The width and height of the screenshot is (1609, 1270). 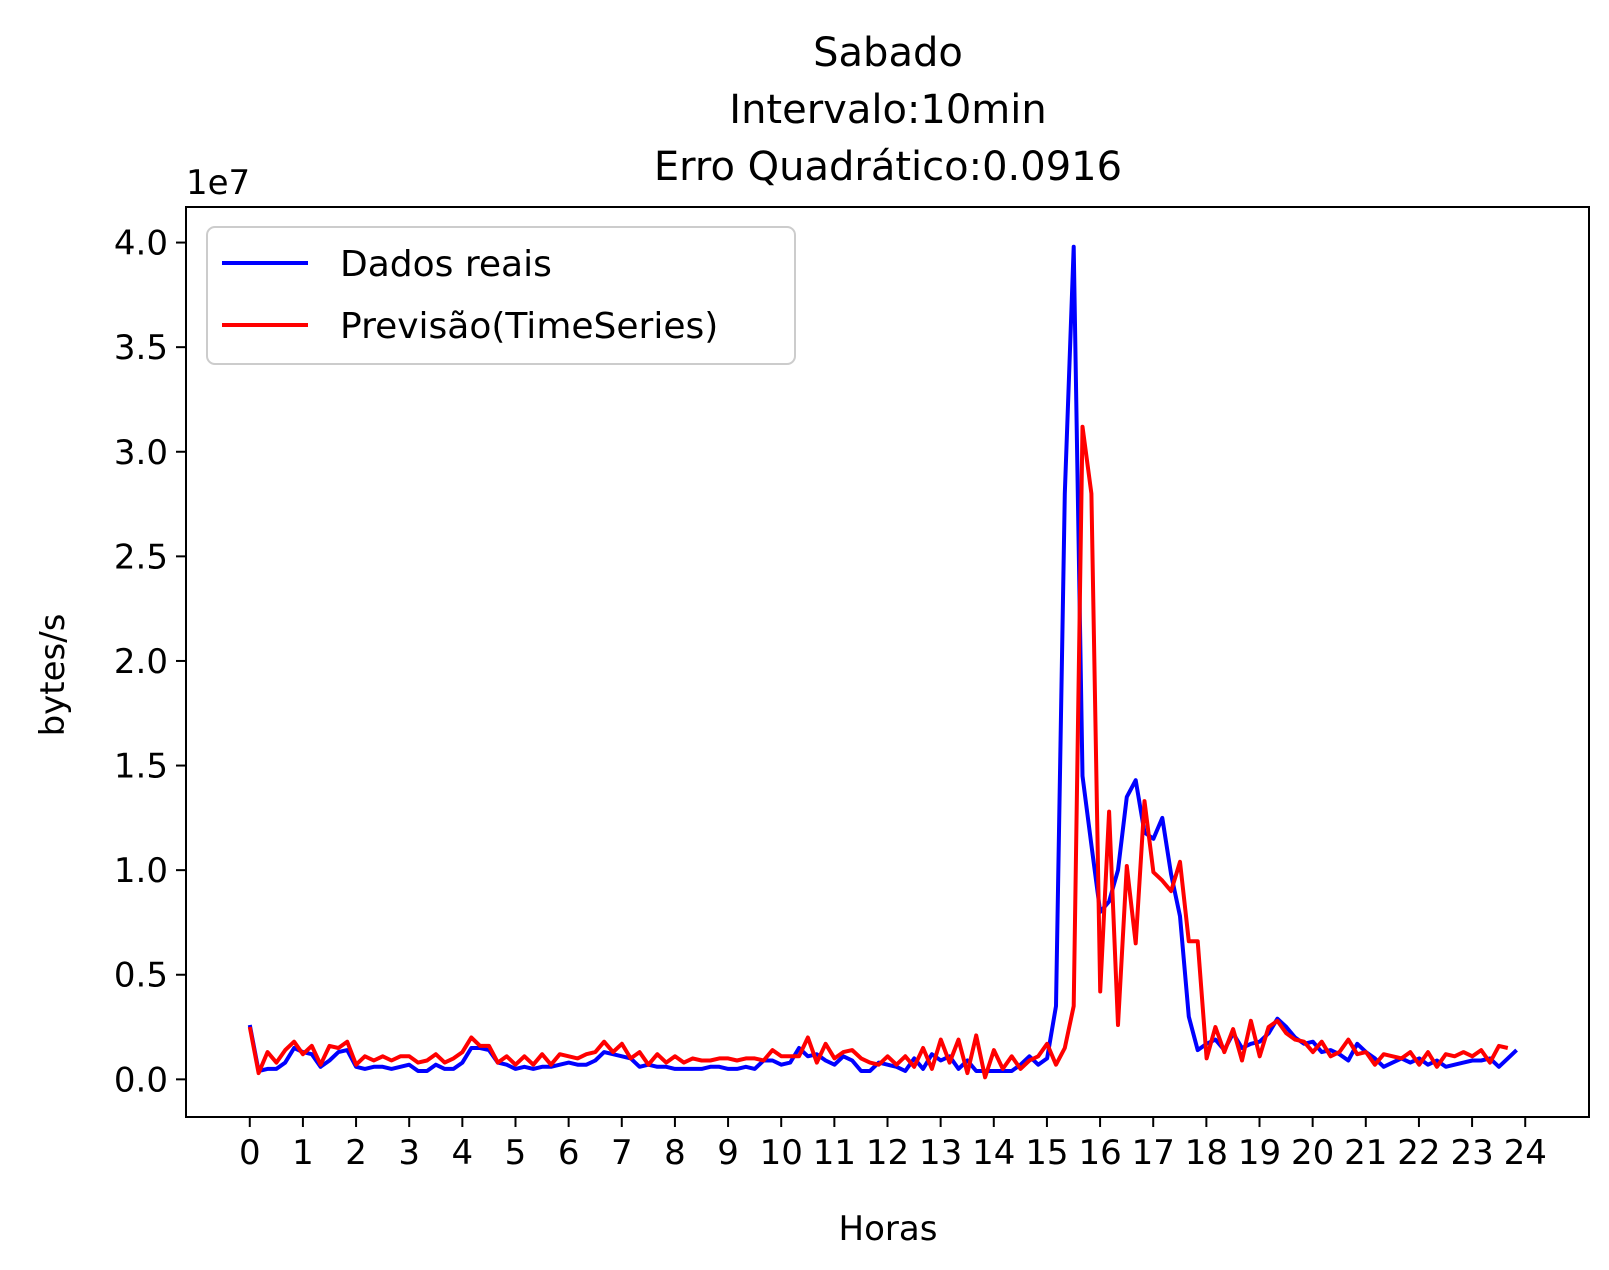 What do you see at coordinates (141, 767) in the screenshot?
I see `y-tick-label: 1.5` at bounding box center [141, 767].